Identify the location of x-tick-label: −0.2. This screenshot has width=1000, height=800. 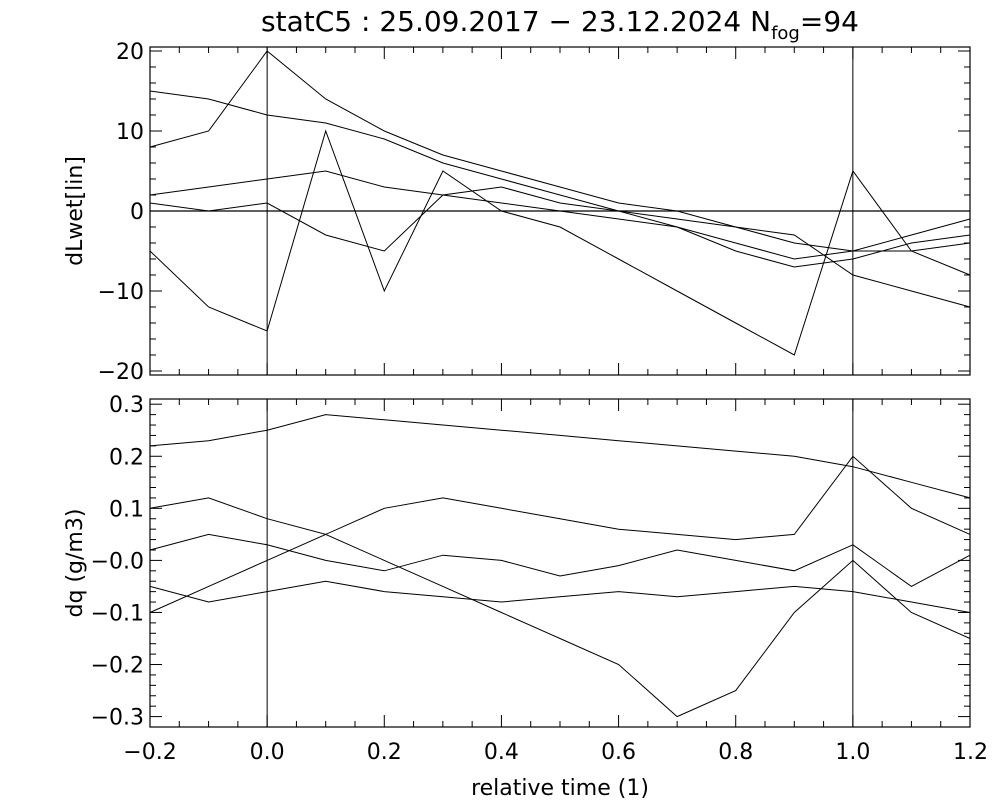
(149, 752).